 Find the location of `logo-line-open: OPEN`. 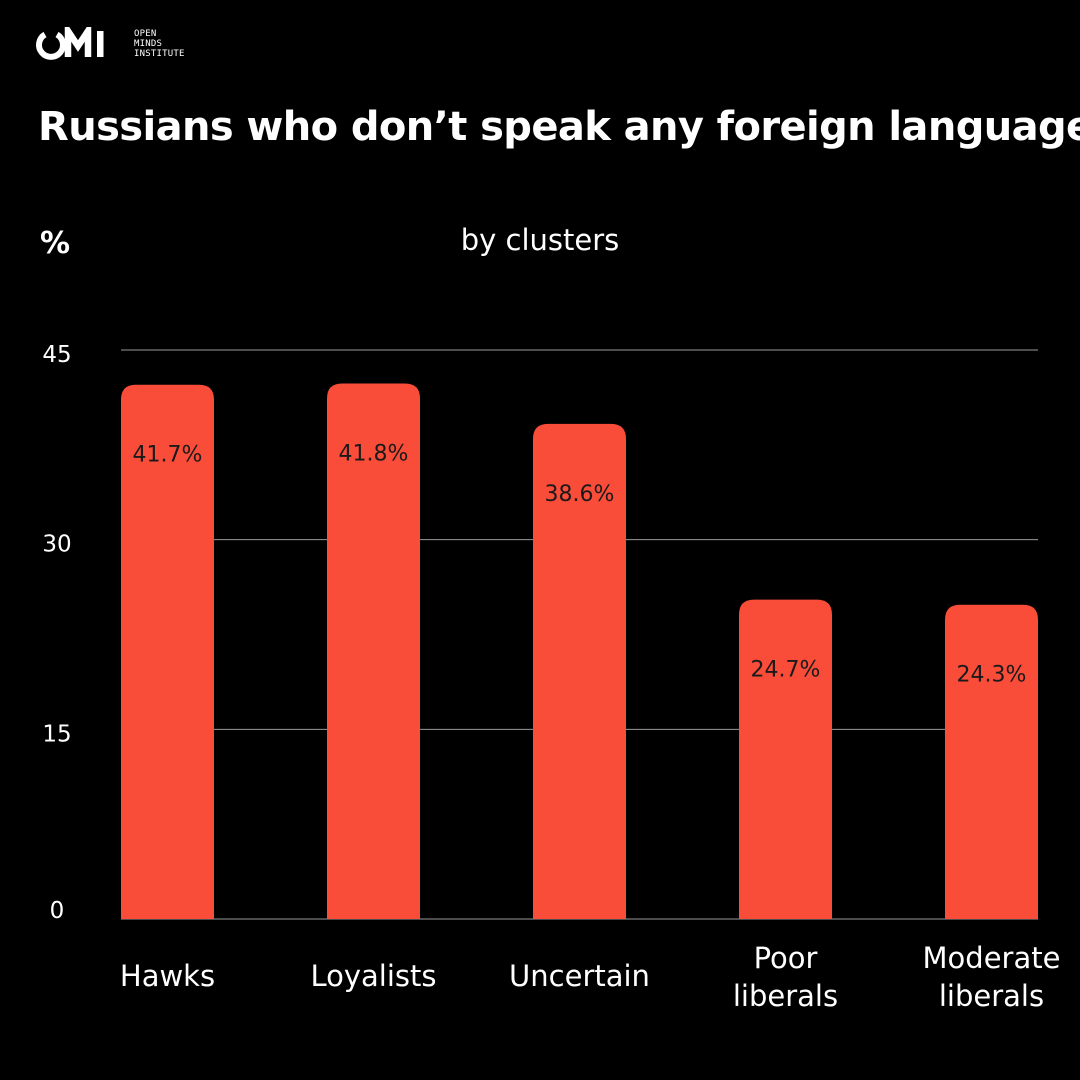

logo-line-open: OPEN is located at coordinates (145, 34).